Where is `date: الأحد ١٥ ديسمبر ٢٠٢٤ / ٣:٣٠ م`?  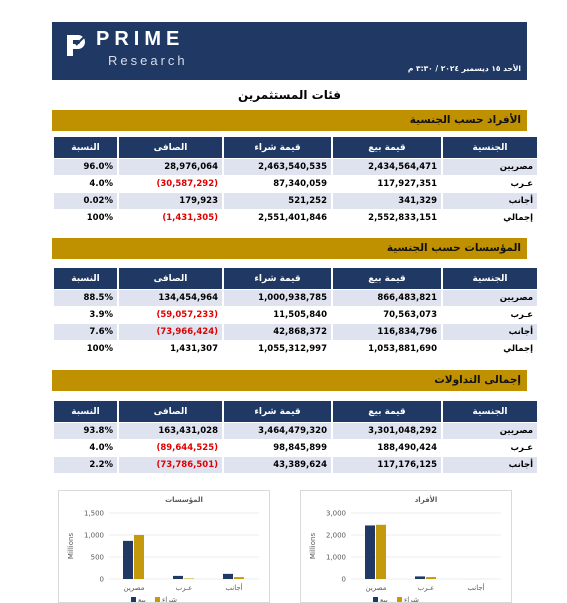
date: الأحد ١٥ ديسمبر ٢٠٢٤ / ٣:٣٠ م is located at coordinates (464, 68).